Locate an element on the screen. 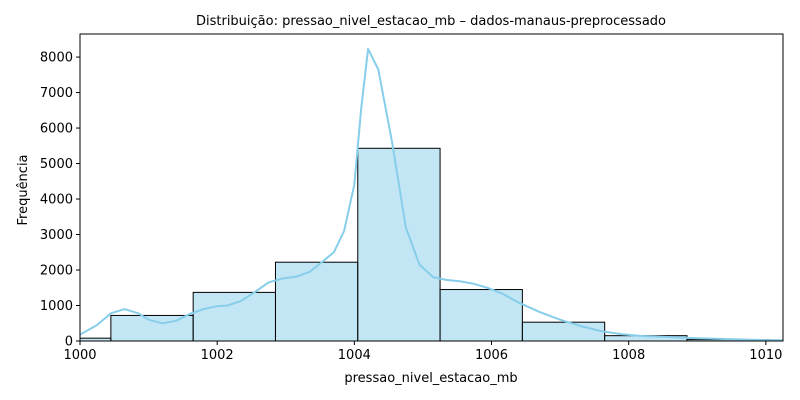  y-tick-label: 6000 is located at coordinates (56, 129).